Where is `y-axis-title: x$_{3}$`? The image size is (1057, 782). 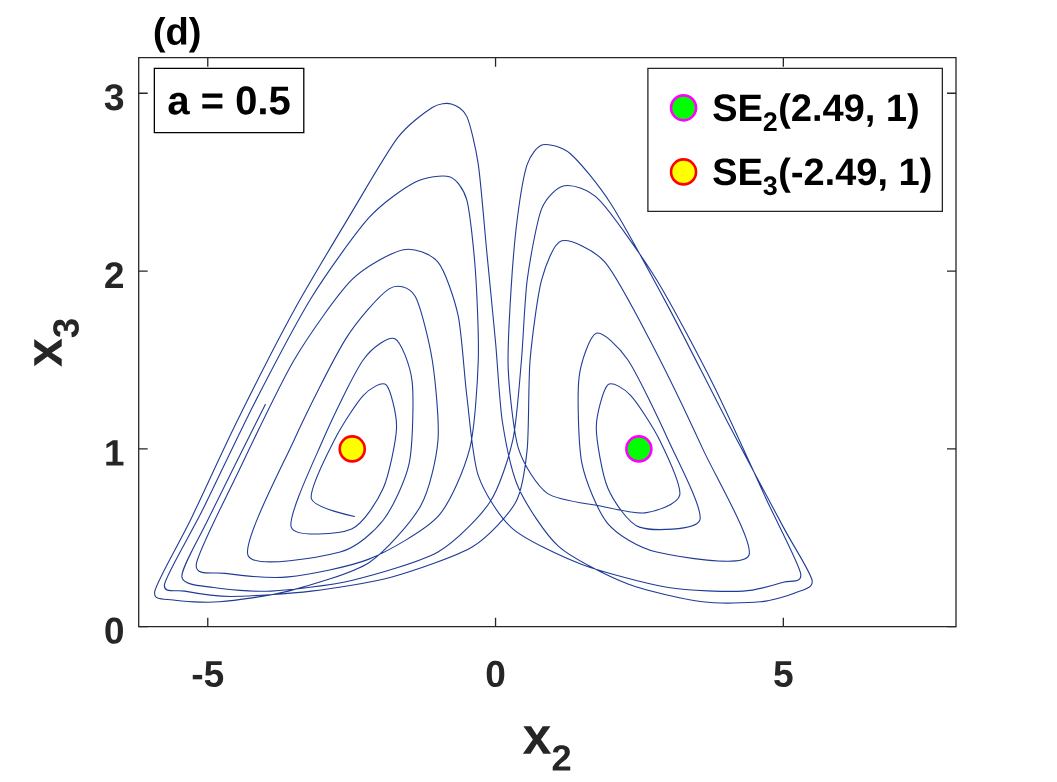 y-axis-title: x$_{3}$ is located at coordinates (56, 343).